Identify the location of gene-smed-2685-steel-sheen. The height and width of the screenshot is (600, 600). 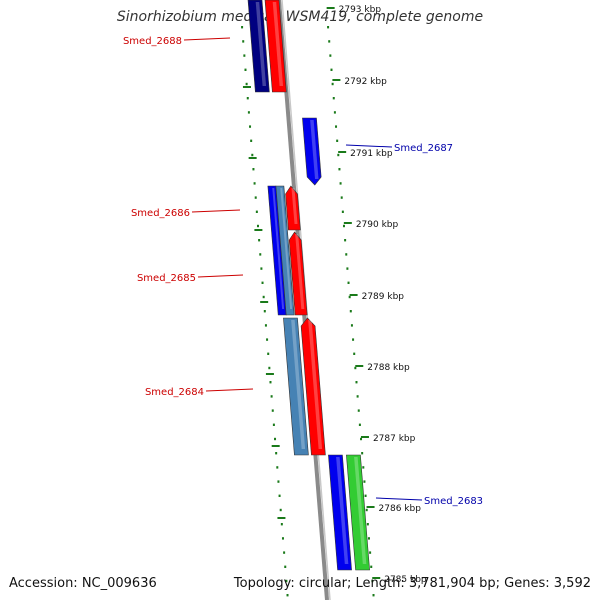
(286, 248).